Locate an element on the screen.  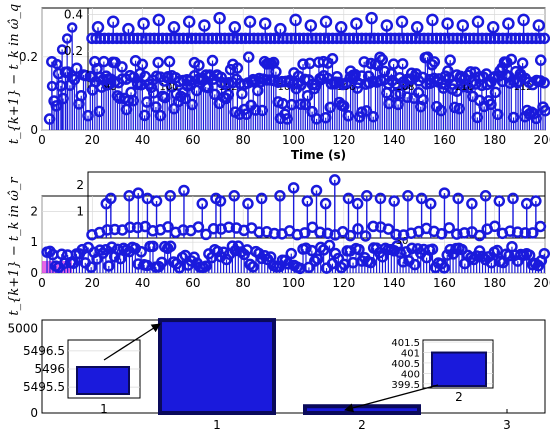
x-tick-label-1: 180 is located at coordinates (494, 140).